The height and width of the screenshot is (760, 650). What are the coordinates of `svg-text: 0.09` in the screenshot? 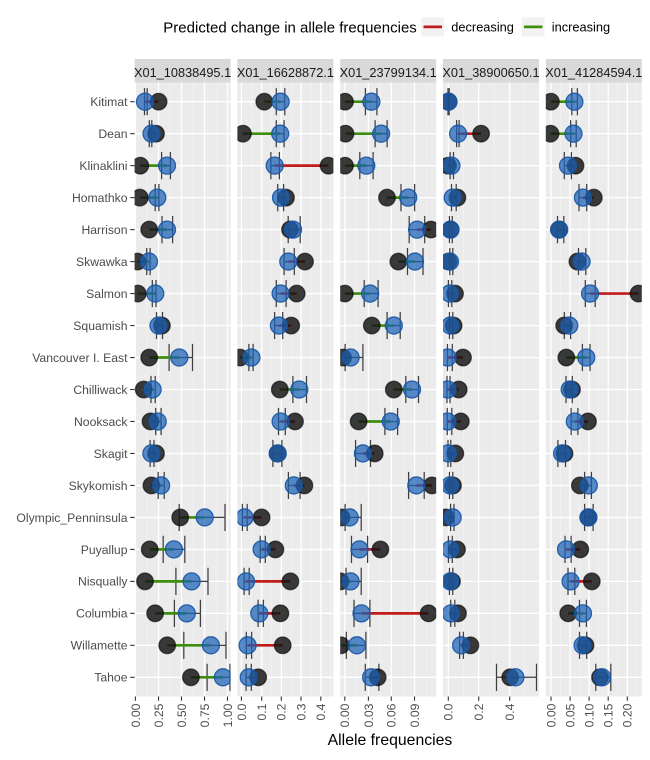 It's located at (415, 715).